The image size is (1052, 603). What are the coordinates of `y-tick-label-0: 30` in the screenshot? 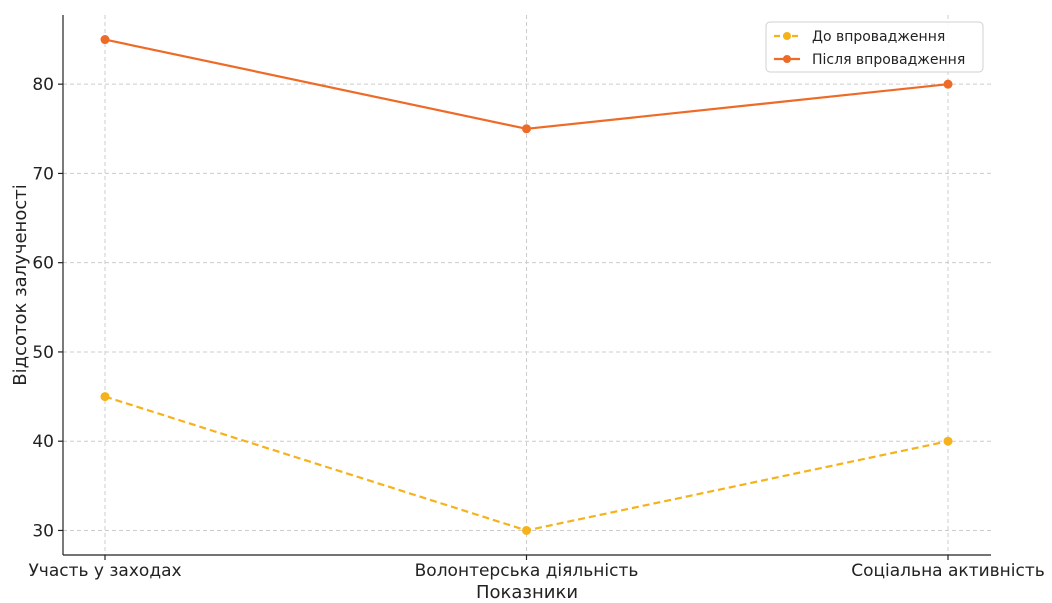 It's located at (43, 531).